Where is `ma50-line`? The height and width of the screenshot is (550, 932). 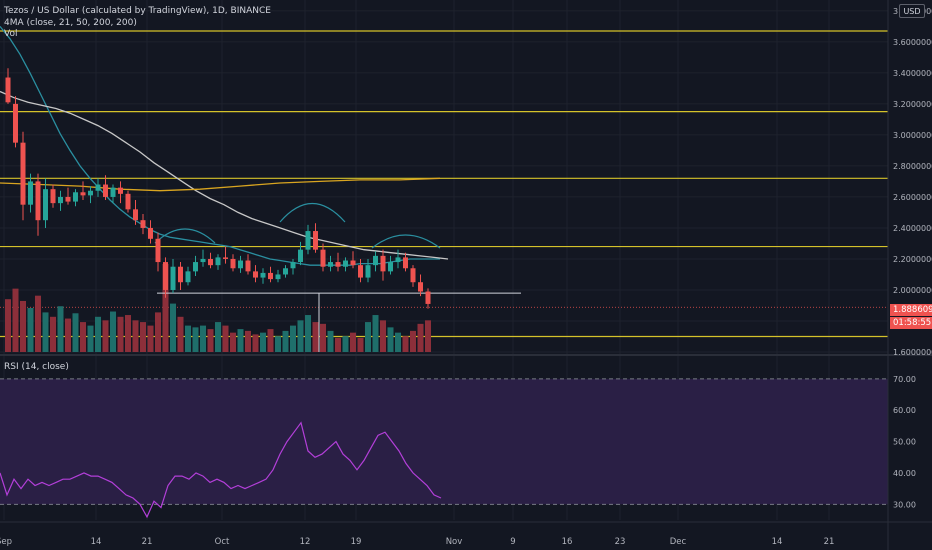
ma50-line is located at coordinates (224, 175).